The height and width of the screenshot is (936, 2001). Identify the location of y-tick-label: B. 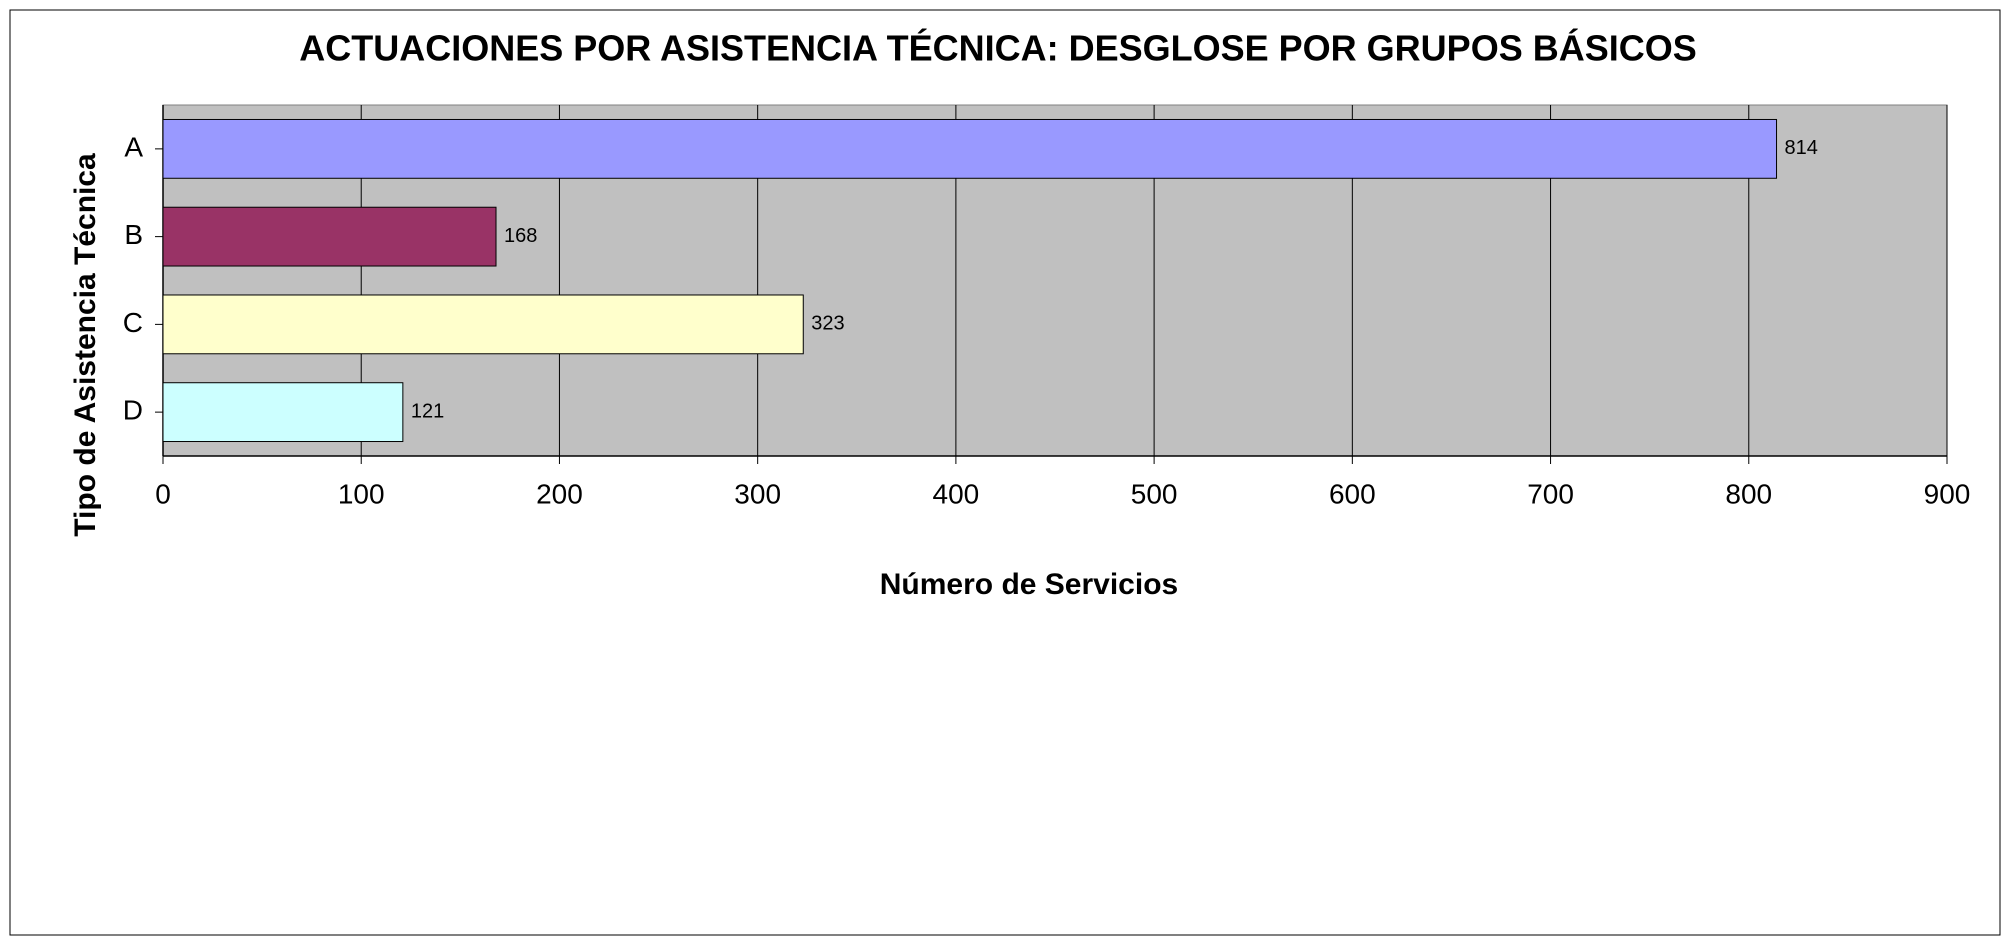
(133, 234).